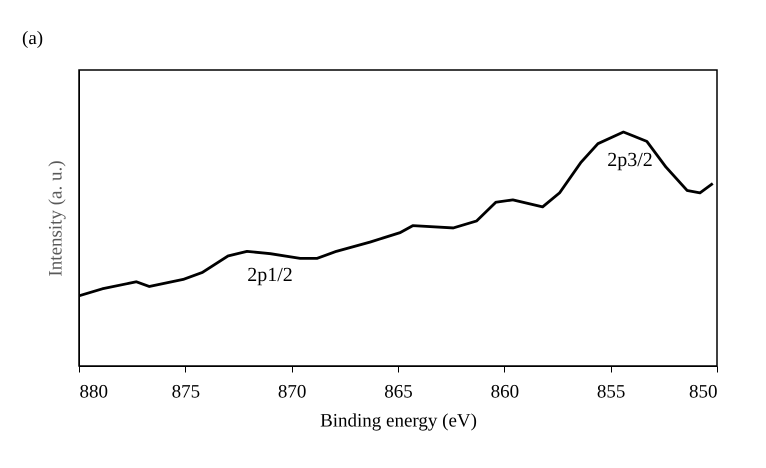 The height and width of the screenshot is (468, 766). What do you see at coordinates (703, 392) in the screenshot?
I see `x-tick-label: 850` at bounding box center [703, 392].